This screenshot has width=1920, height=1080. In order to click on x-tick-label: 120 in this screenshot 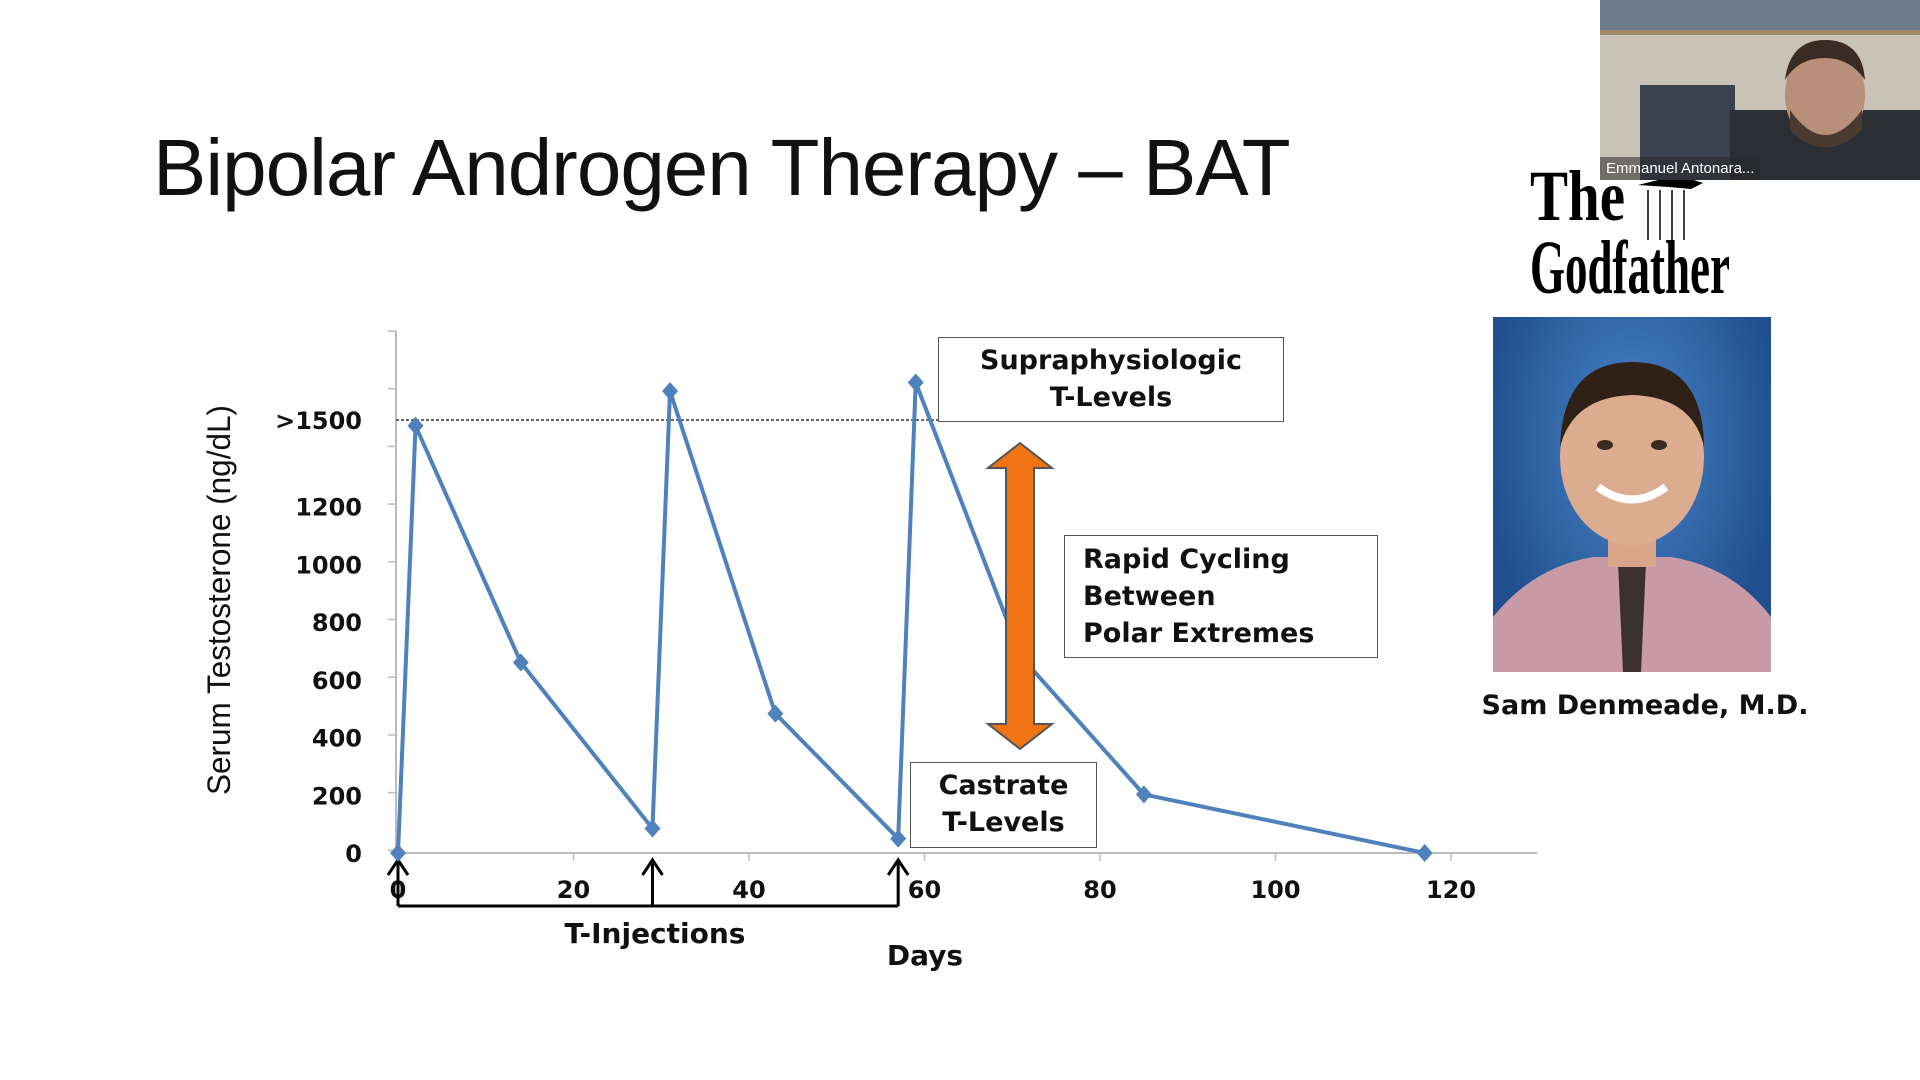, I will do `click(1451, 890)`.